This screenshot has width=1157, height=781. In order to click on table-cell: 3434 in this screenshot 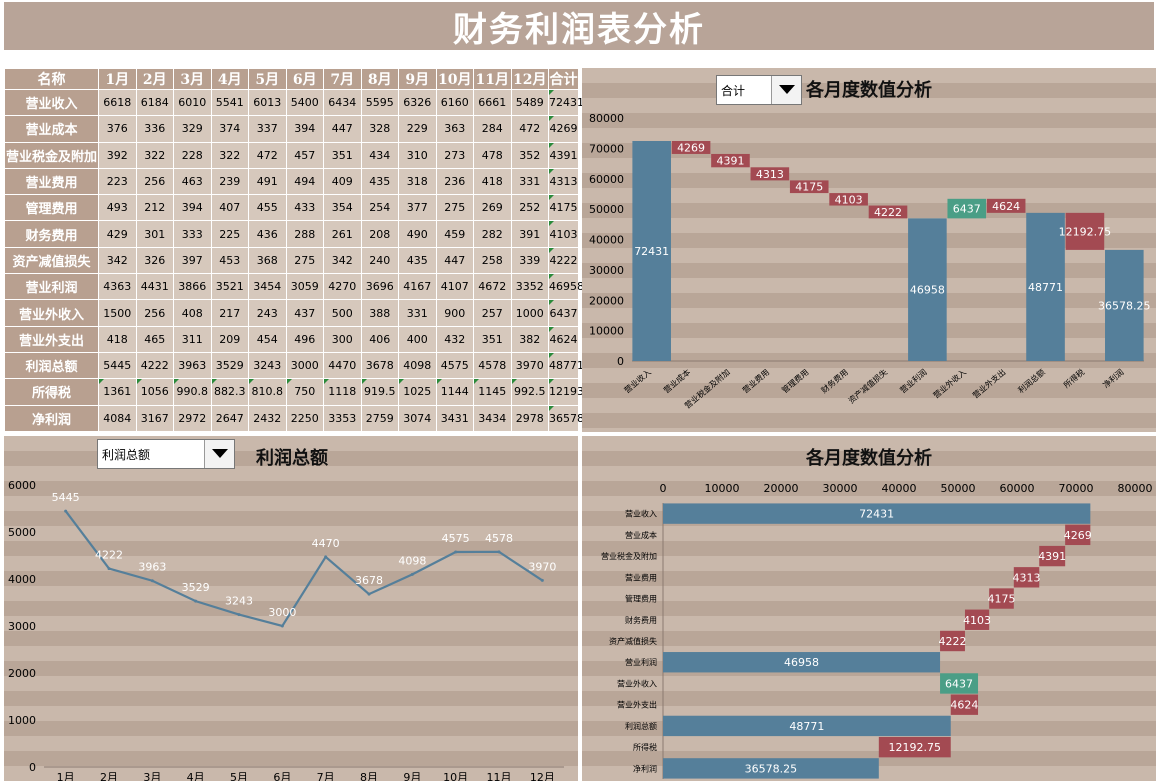, I will do `click(492, 418)`.